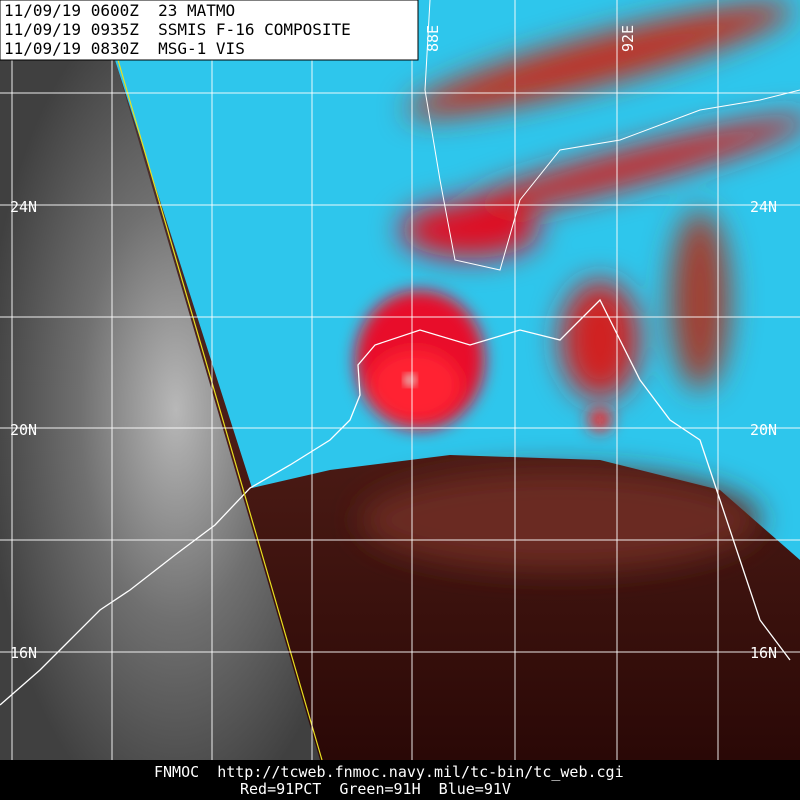 This screenshot has width=800, height=800. Describe the element at coordinates (375, 789) in the screenshot. I see `footer-line: Red=91PCT Green=91H Blue=91V` at that location.